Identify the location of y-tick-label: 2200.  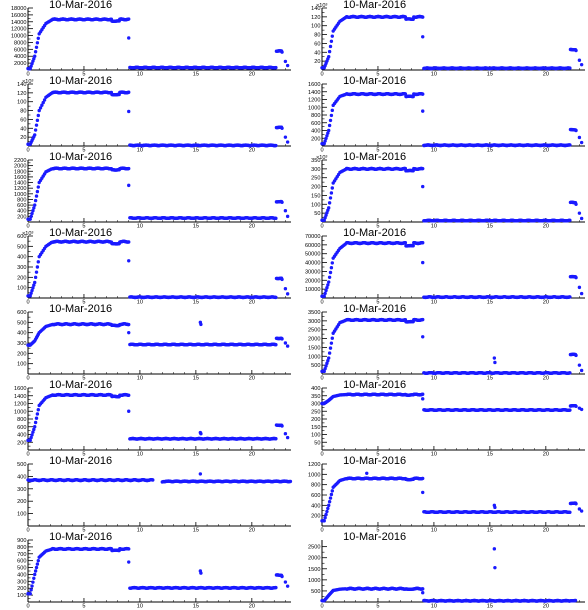
(20, 161).